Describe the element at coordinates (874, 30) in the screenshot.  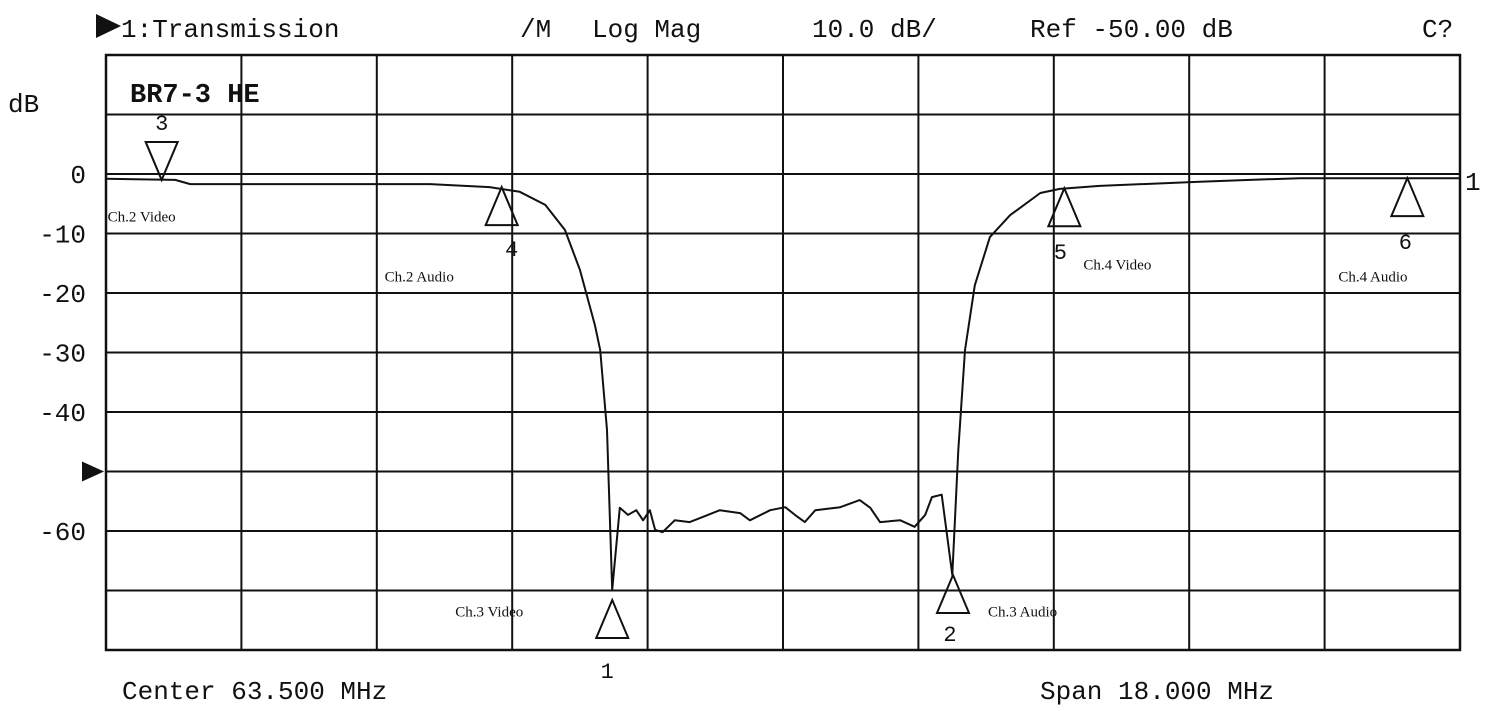
I see `scale: 10.0 dB/` at that location.